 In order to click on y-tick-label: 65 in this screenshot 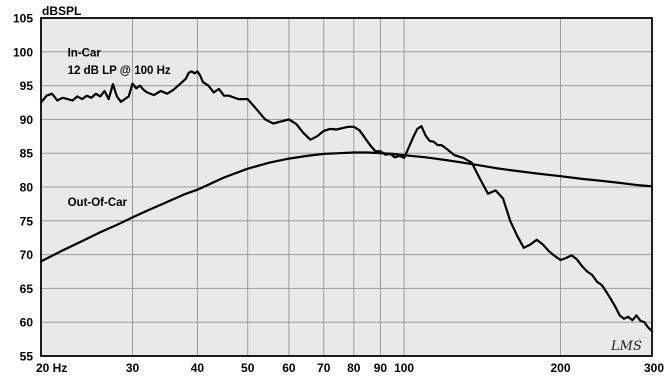, I will do `click(27, 289)`.